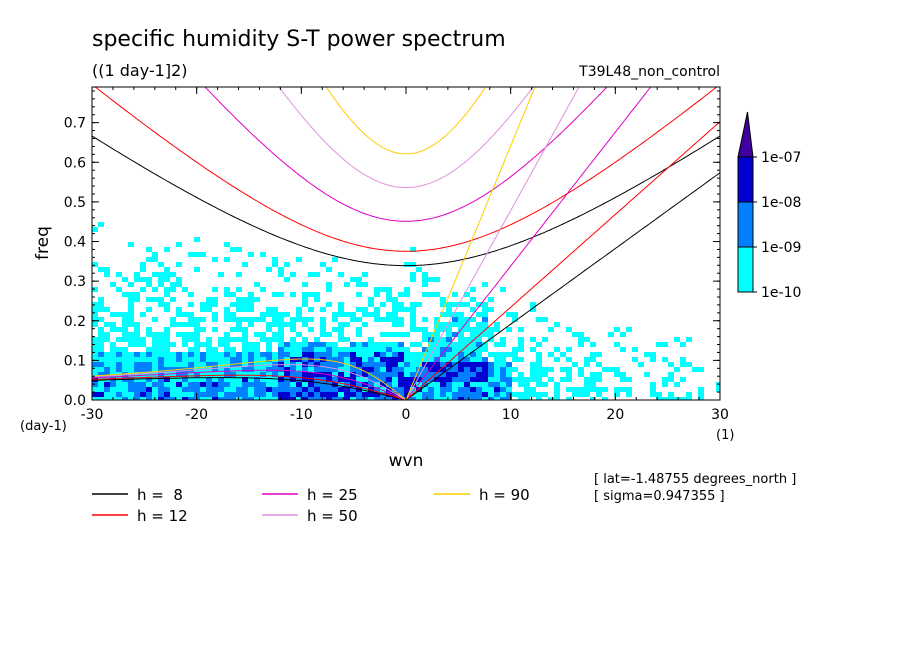 This screenshot has height=654, width=904. What do you see at coordinates (301, 415) in the screenshot?
I see `x-tick-label: -10` at bounding box center [301, 415].